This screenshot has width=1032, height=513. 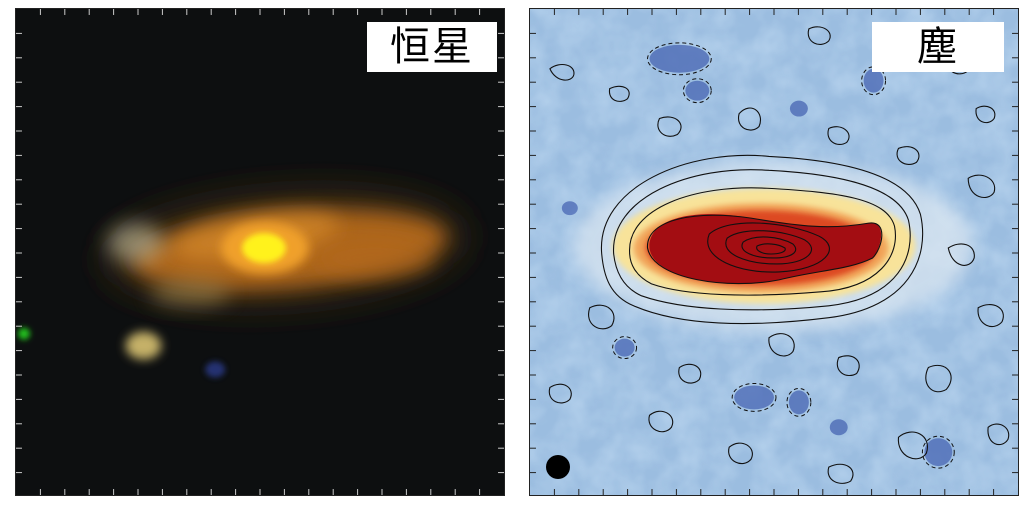 I want to click on green-source, so click(x=23, y=333).